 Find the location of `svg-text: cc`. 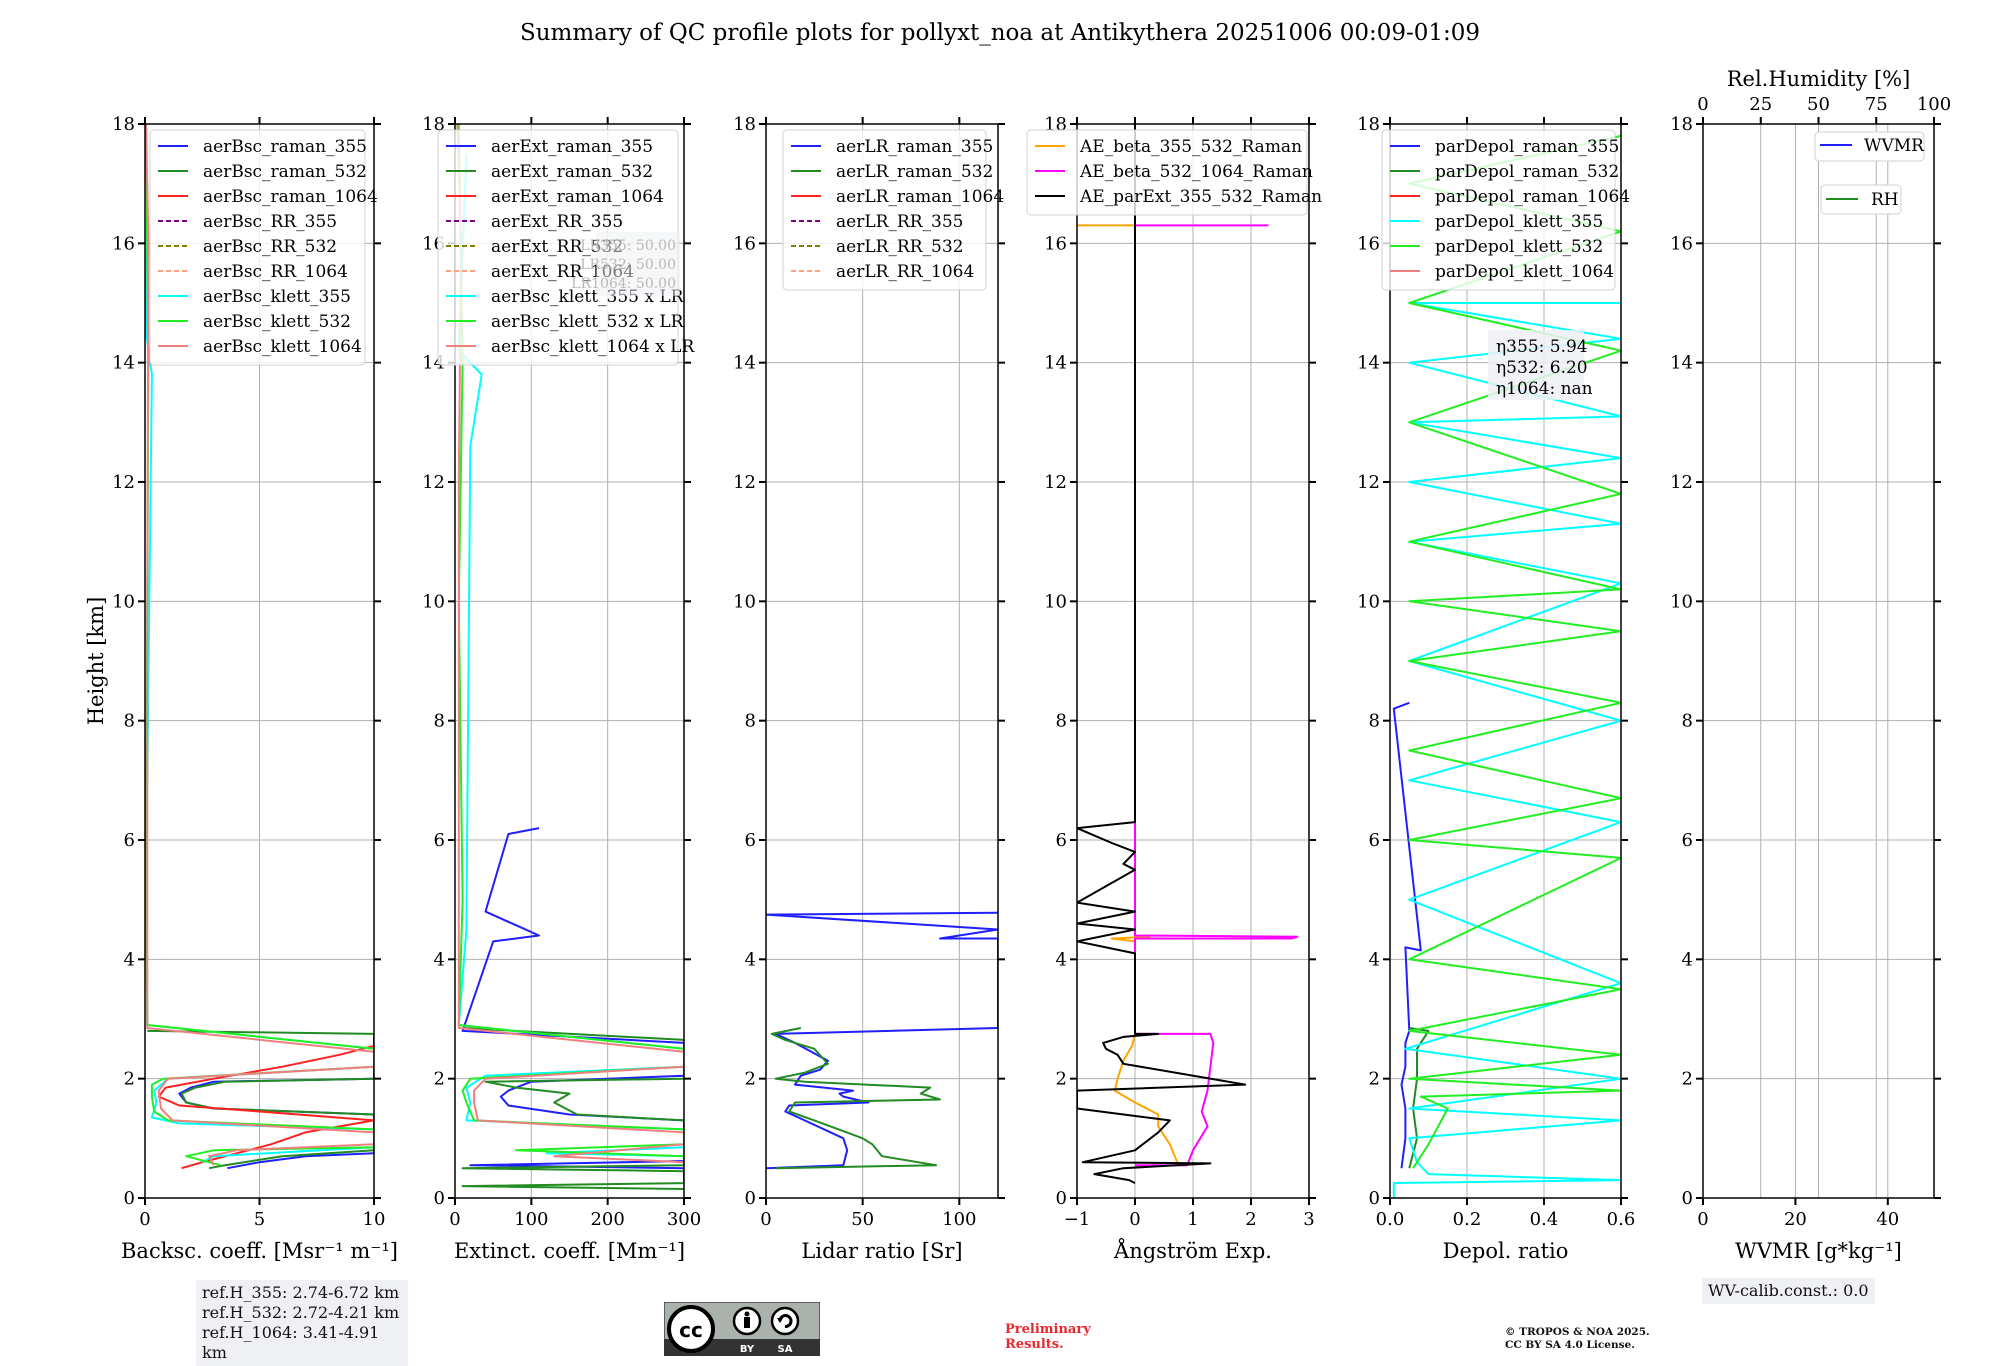

svg-text: cc is located at coordinates (691, 1330).